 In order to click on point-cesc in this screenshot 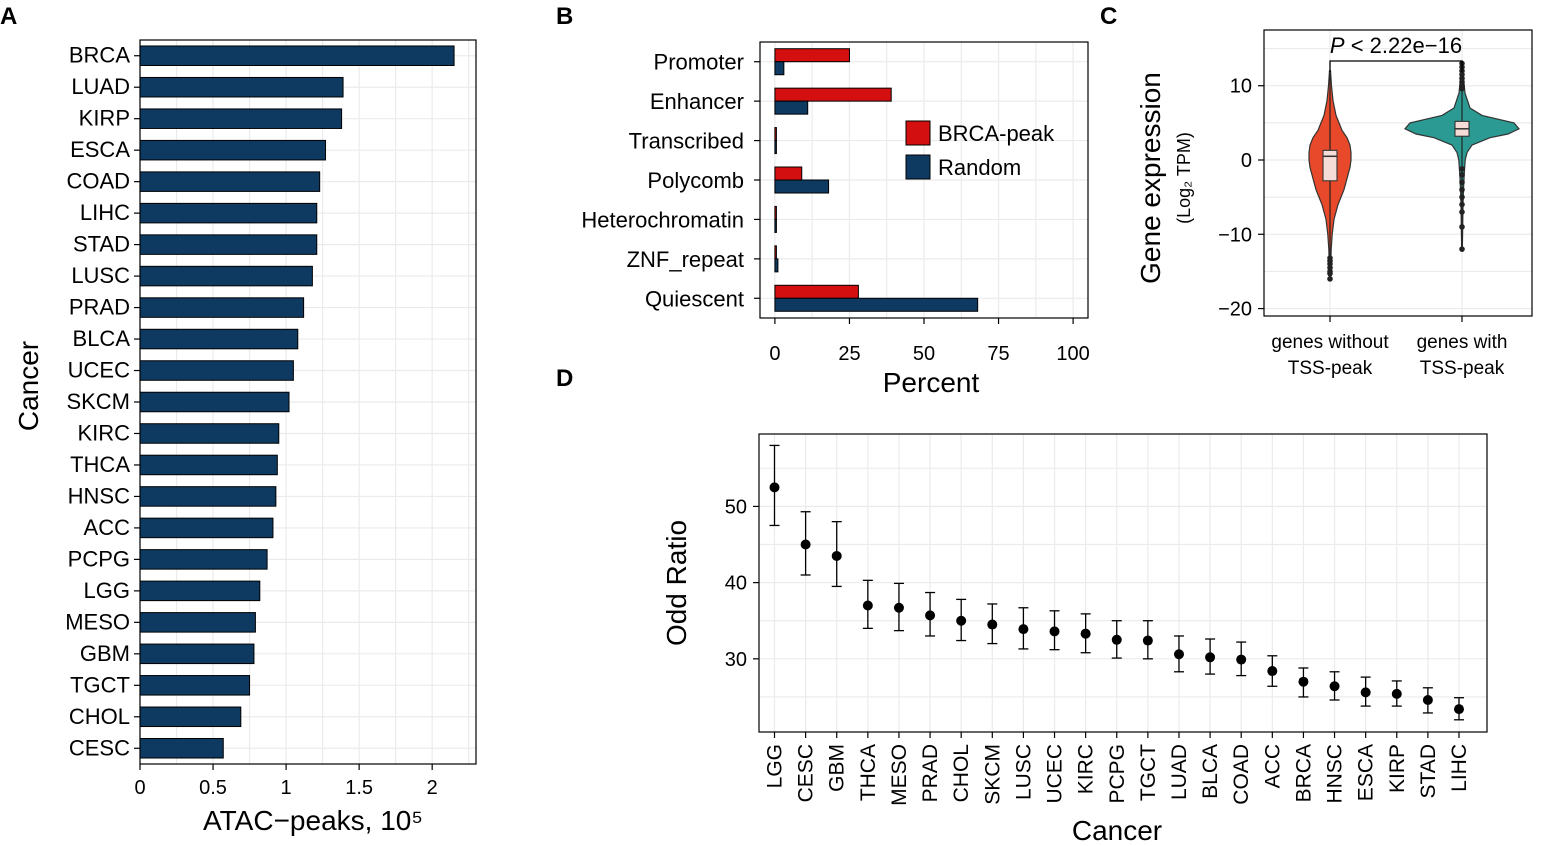, I will do `click(805, 544)`.